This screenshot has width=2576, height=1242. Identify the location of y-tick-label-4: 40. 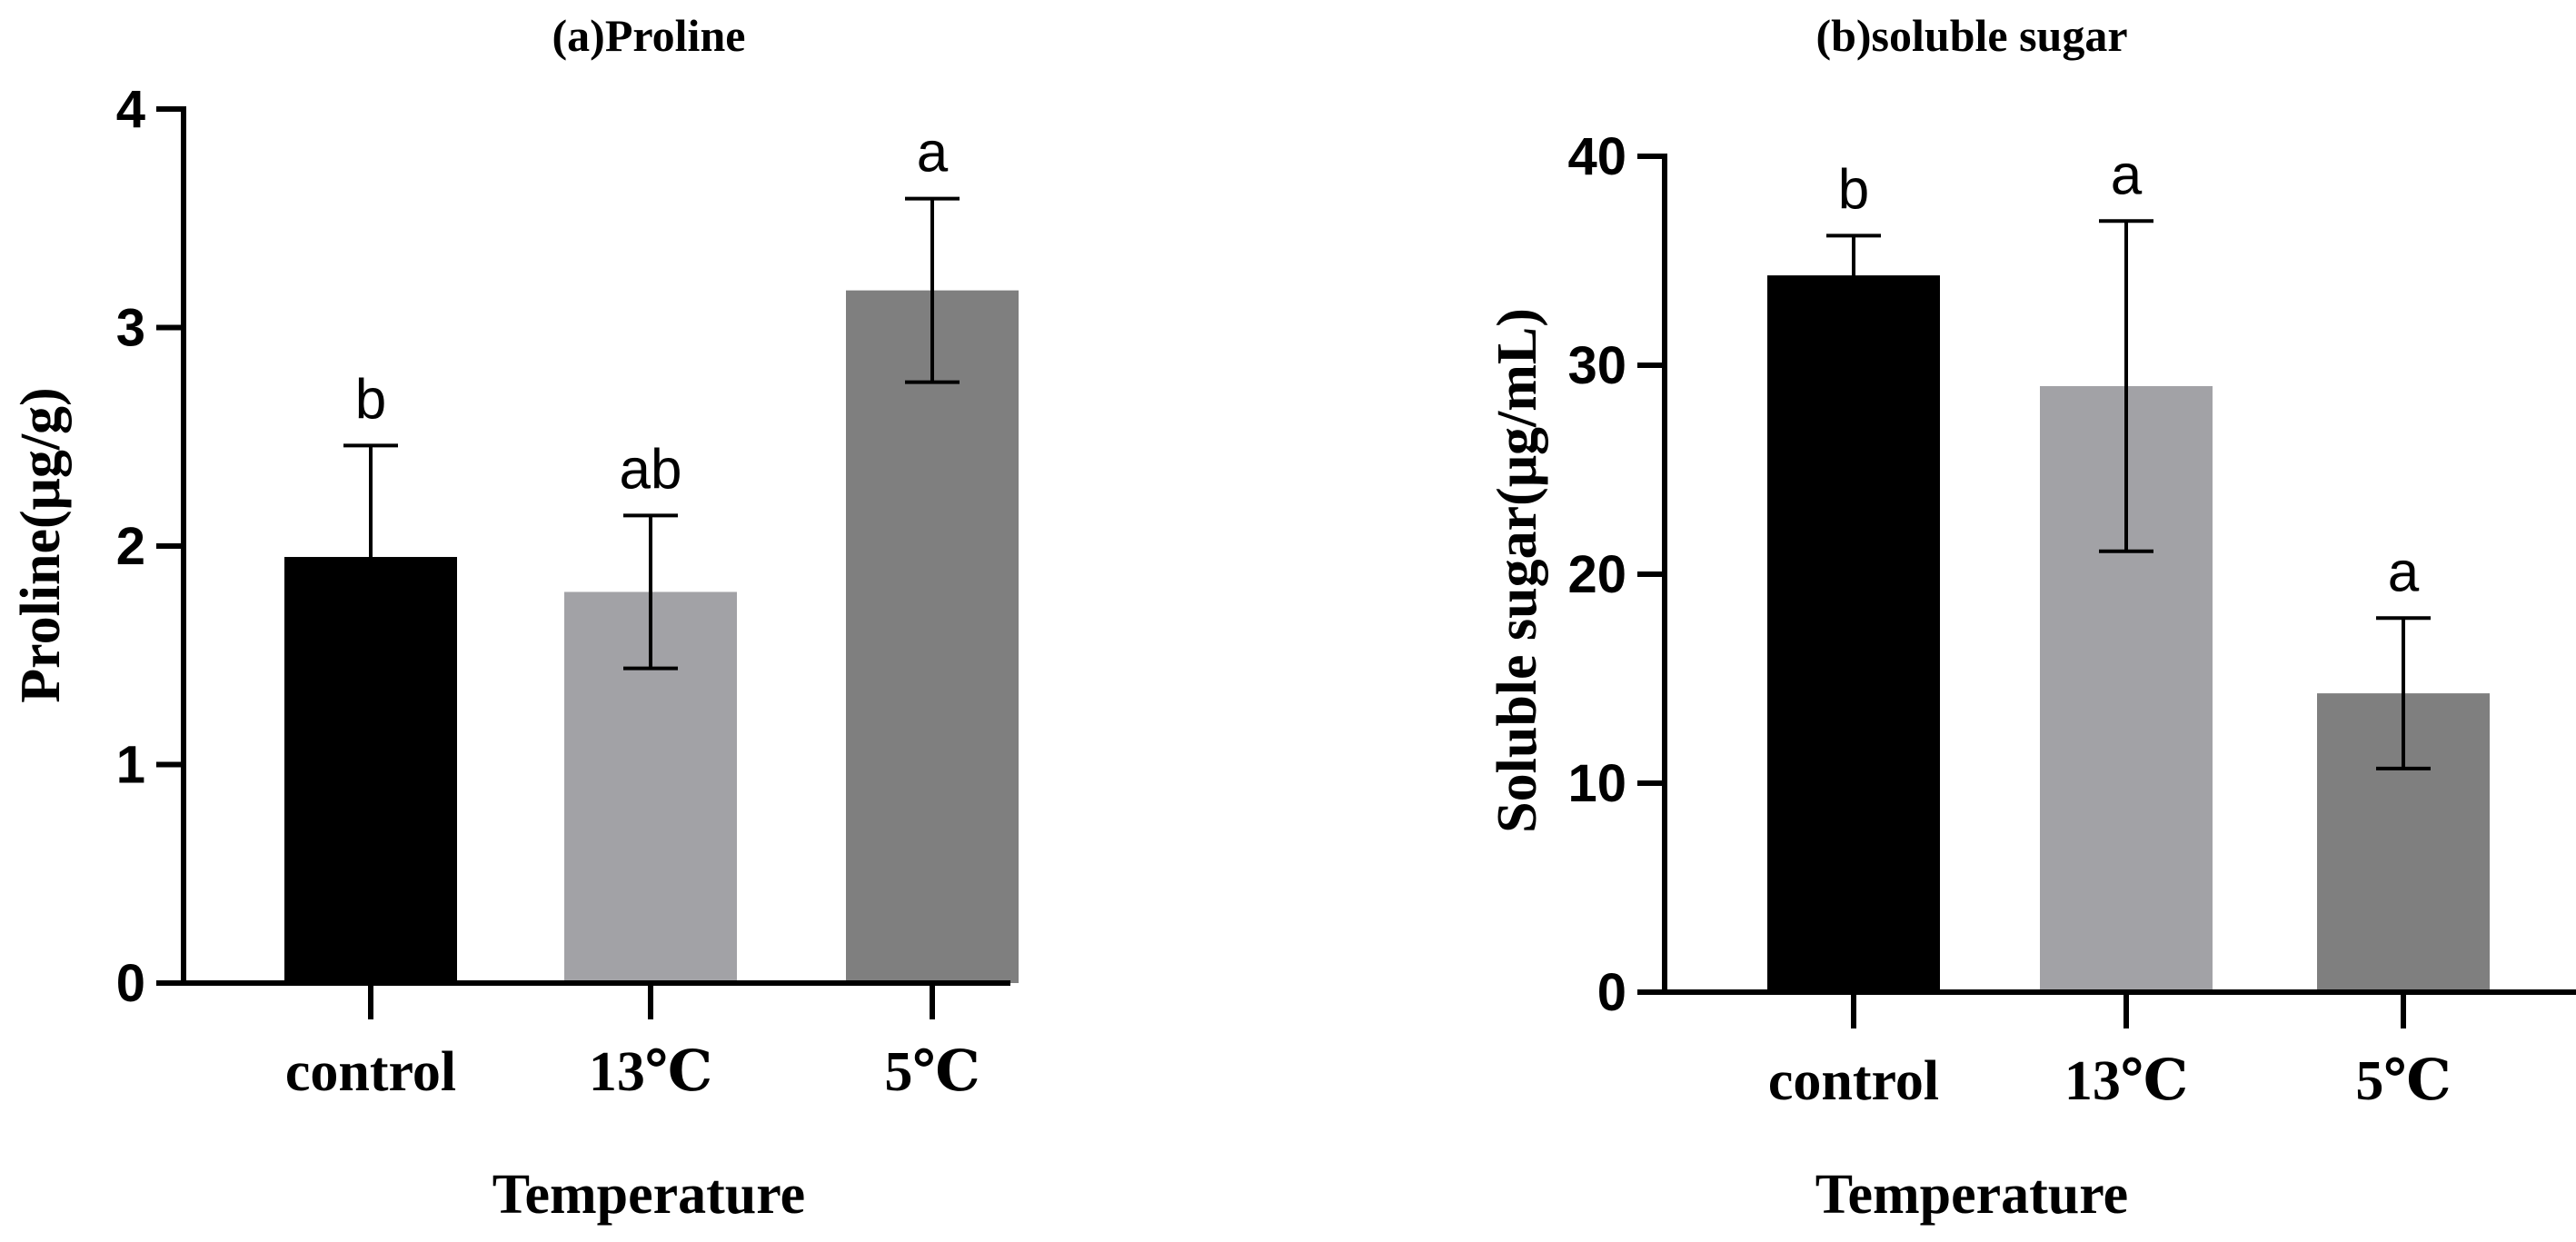
(1596, 156).